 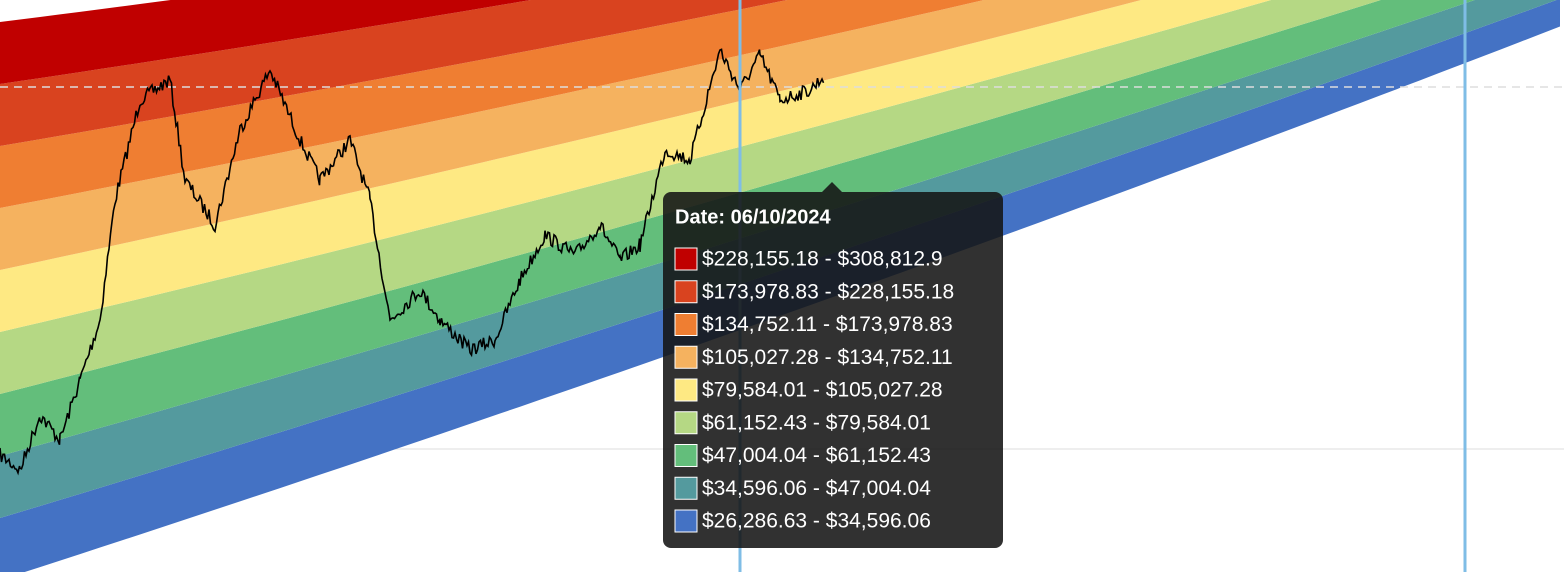 I want to click on legend-label: $34,596.06 - $47,004.04, so click(x=816, y=488).